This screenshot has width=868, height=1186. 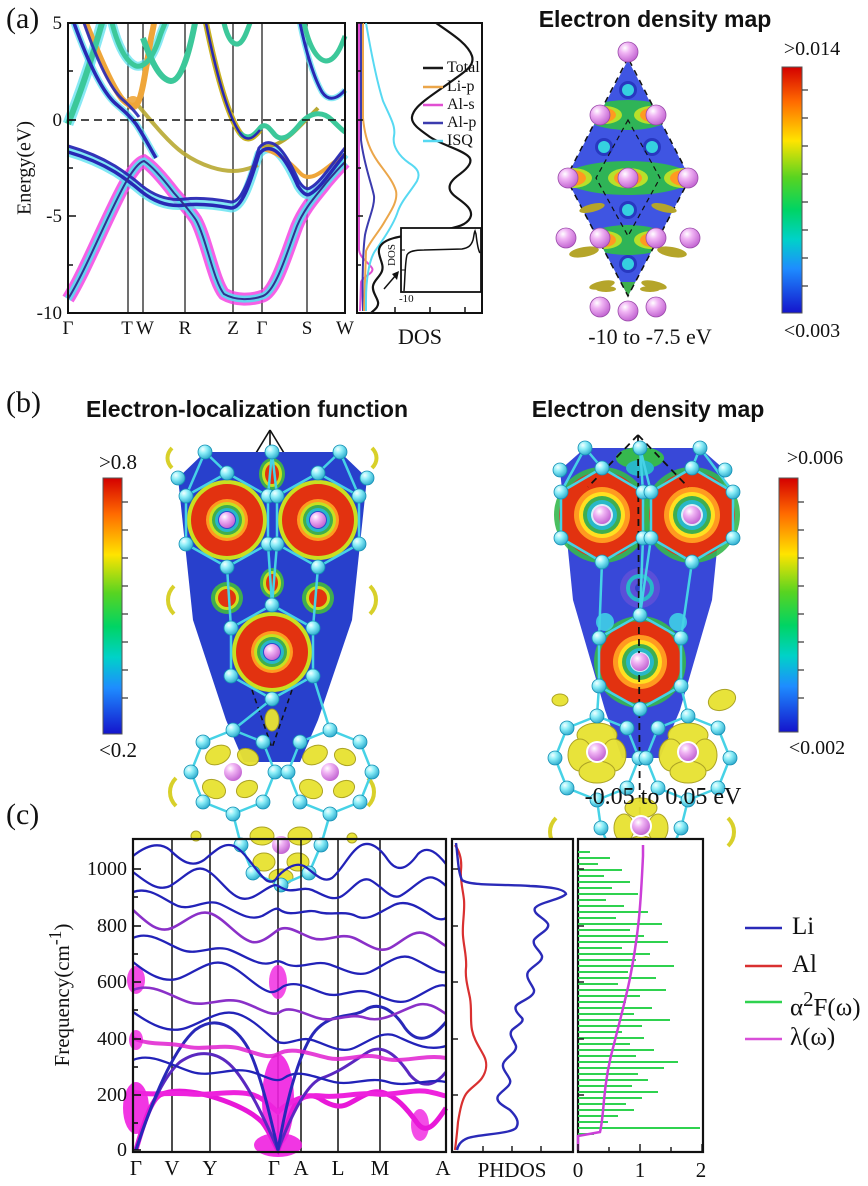 I want to click on coupling-xtick: 2, so click(x=701, y=1170).